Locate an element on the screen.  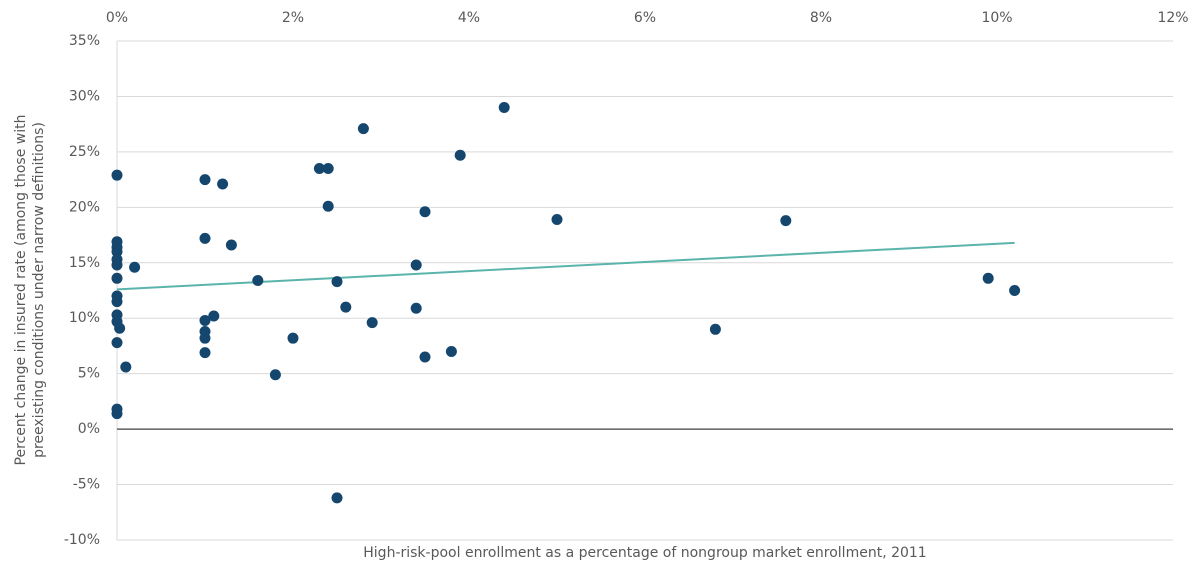
y-tick-label: -5% is located at coordinates (86, 485).